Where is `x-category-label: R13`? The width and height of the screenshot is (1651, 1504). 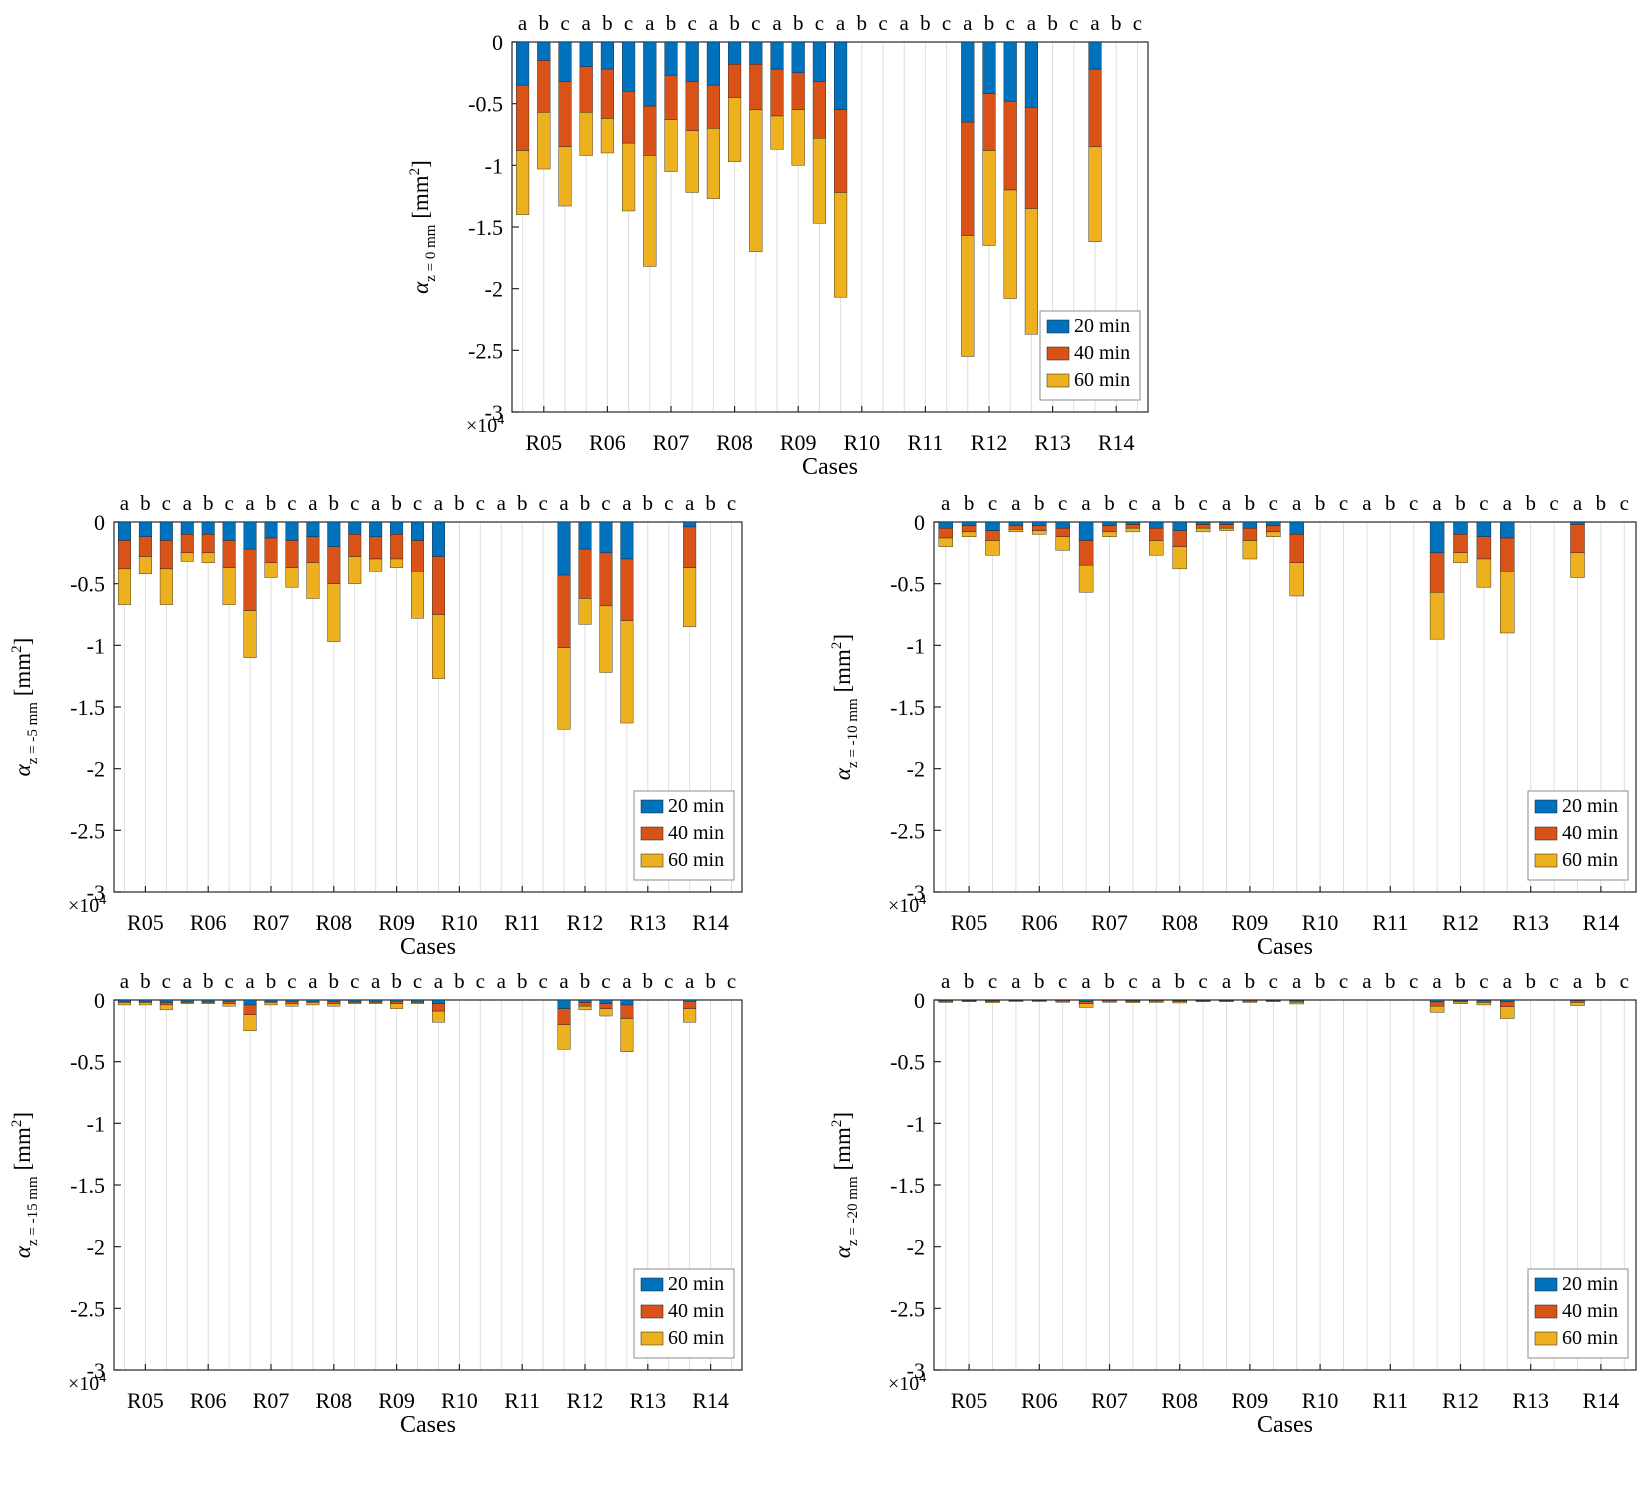 x-category-label: R13 is located at coordinates (647, 1400).